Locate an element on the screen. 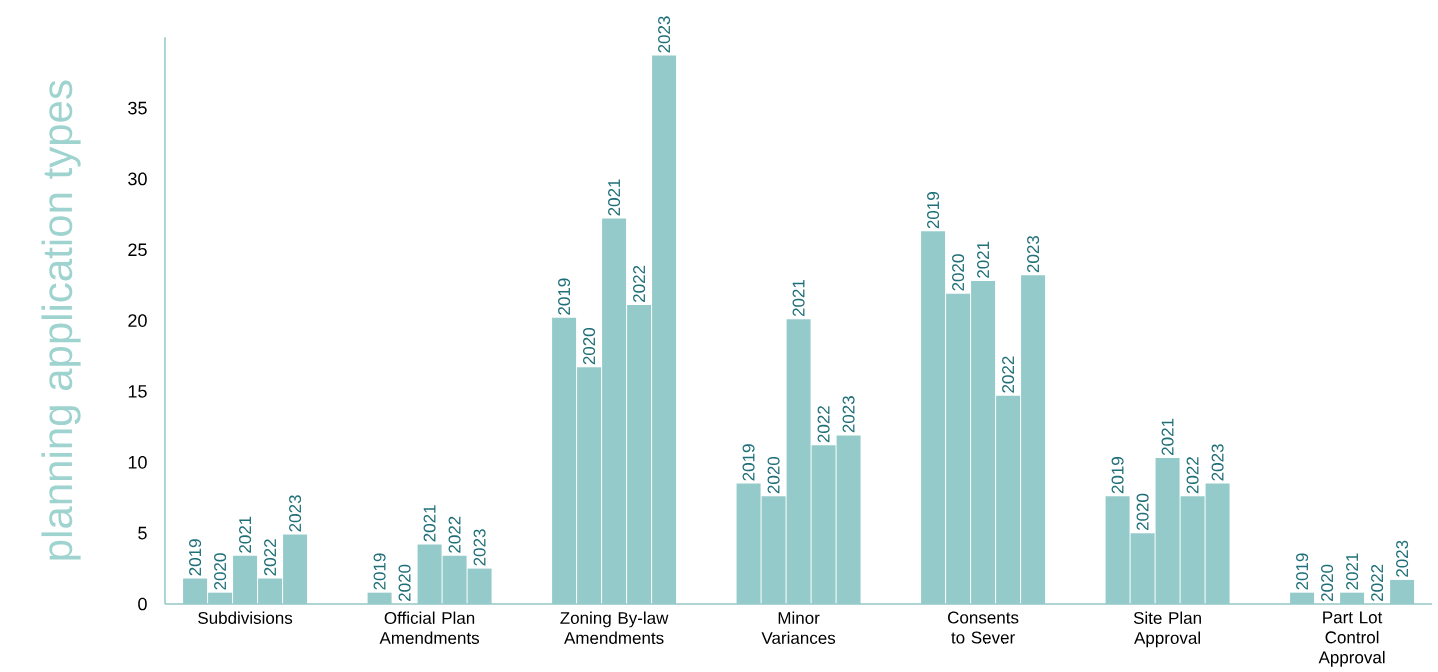  x-tick-label: Consents to Sever is located at coordinates (983, 627).